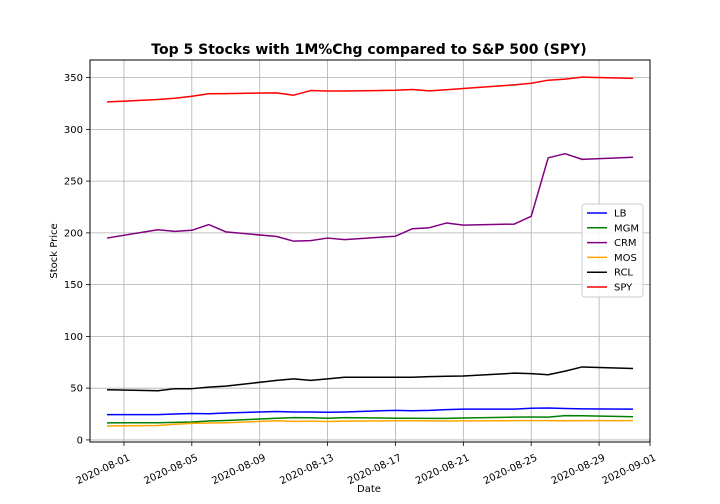  Describe the element at coordinates (73, 130) in the screenshot. I see `y-tick-label: 300` at that location.